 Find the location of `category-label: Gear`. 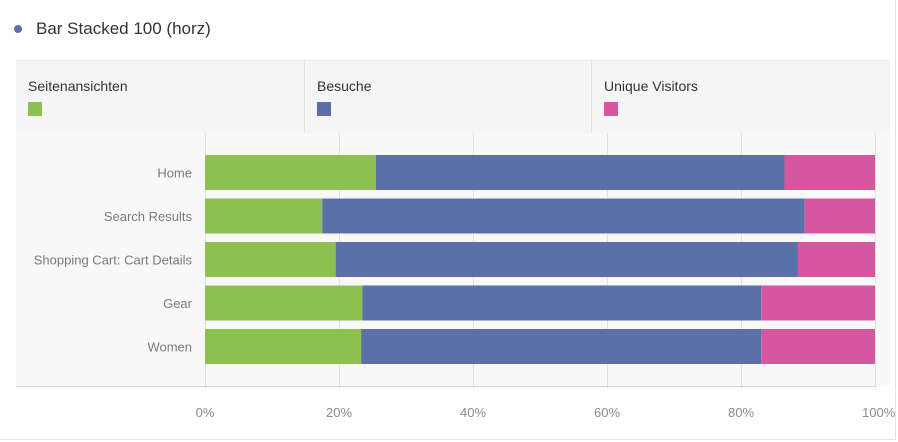

category-label: Gear is located at coordinates (178, 303).